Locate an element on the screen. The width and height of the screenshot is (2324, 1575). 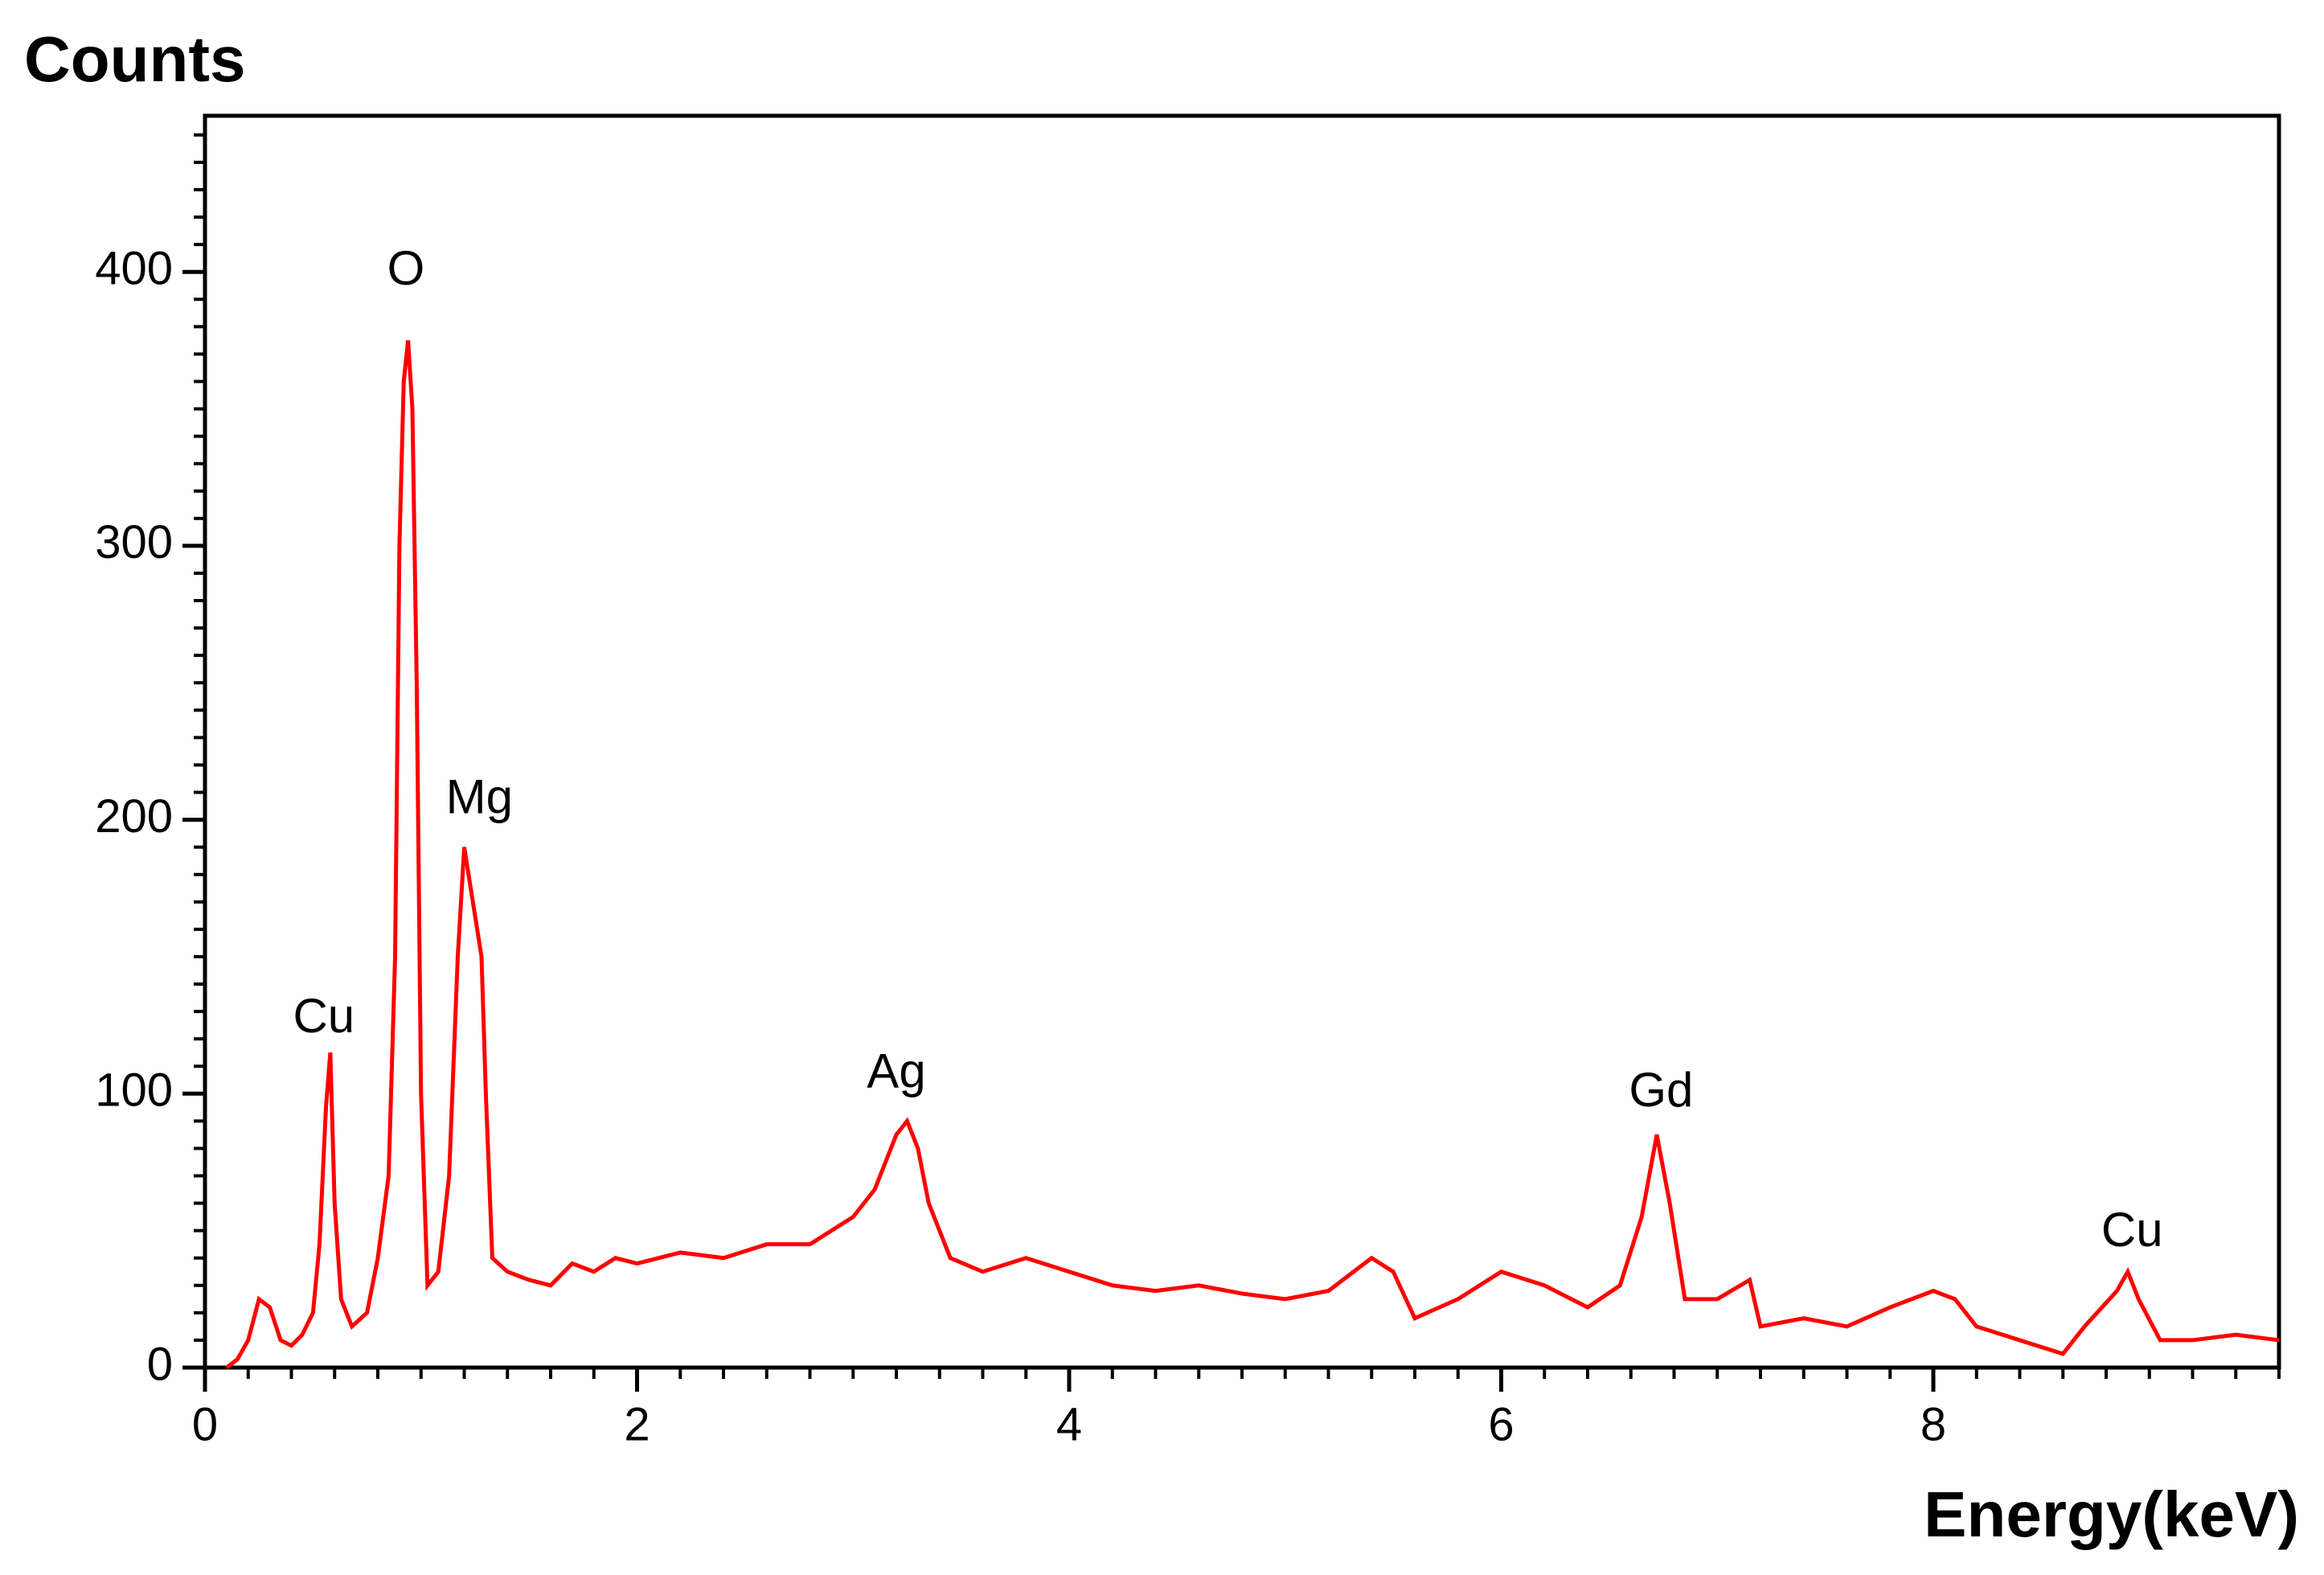
y-tick-label: 400 is located at coordinates (134, 269).